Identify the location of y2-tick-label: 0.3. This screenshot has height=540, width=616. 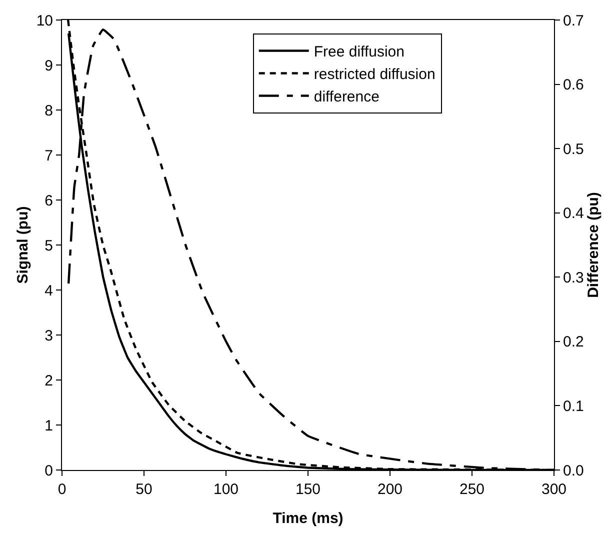
(573, 277).